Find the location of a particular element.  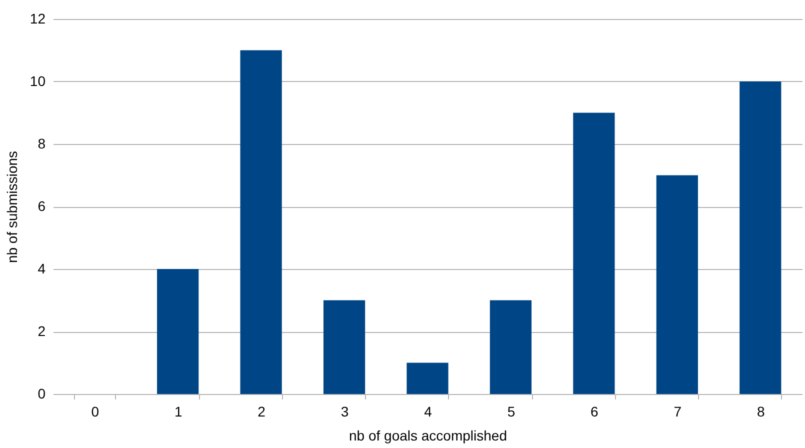

x-tick-label: 2 is located at coordinates (262, 412).